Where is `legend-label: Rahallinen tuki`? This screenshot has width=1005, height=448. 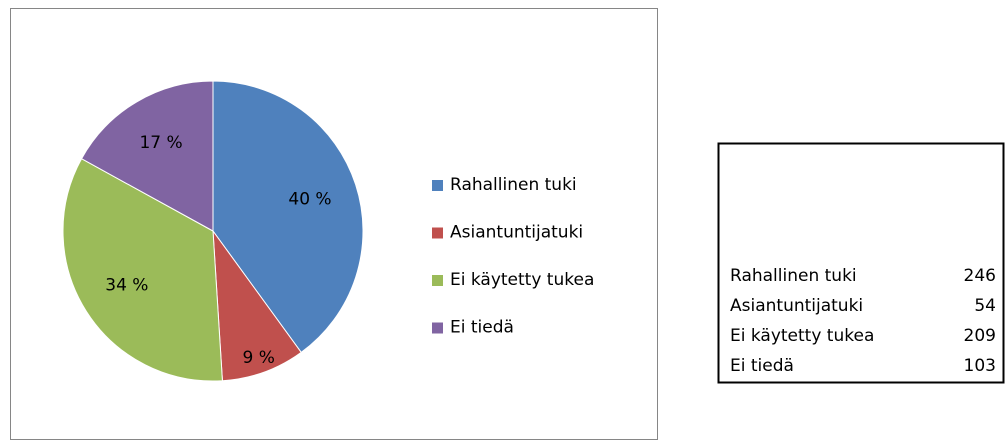 legend-label: Rahallinen tuki is located at coordinates (513, 185).